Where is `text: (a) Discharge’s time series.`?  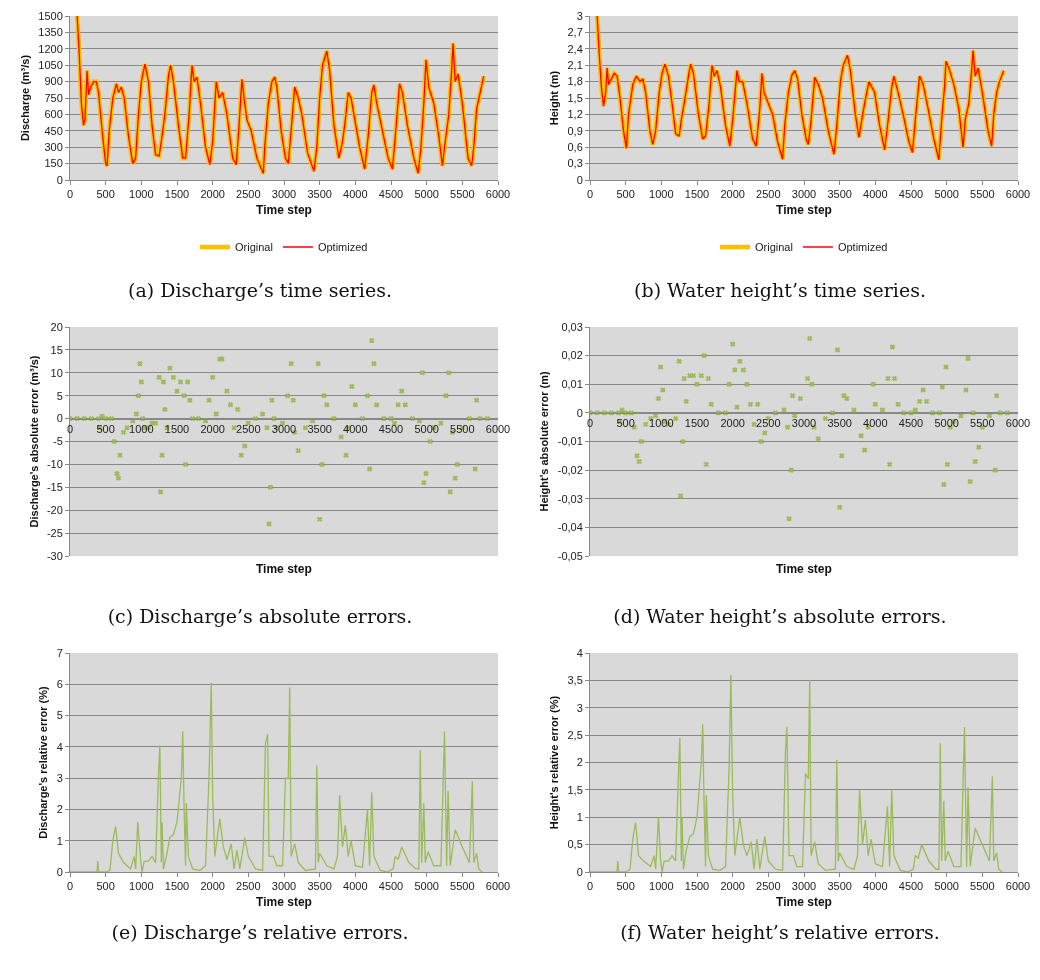 text: (a) Discharge’s time series. is located at coordinates (260, 290).